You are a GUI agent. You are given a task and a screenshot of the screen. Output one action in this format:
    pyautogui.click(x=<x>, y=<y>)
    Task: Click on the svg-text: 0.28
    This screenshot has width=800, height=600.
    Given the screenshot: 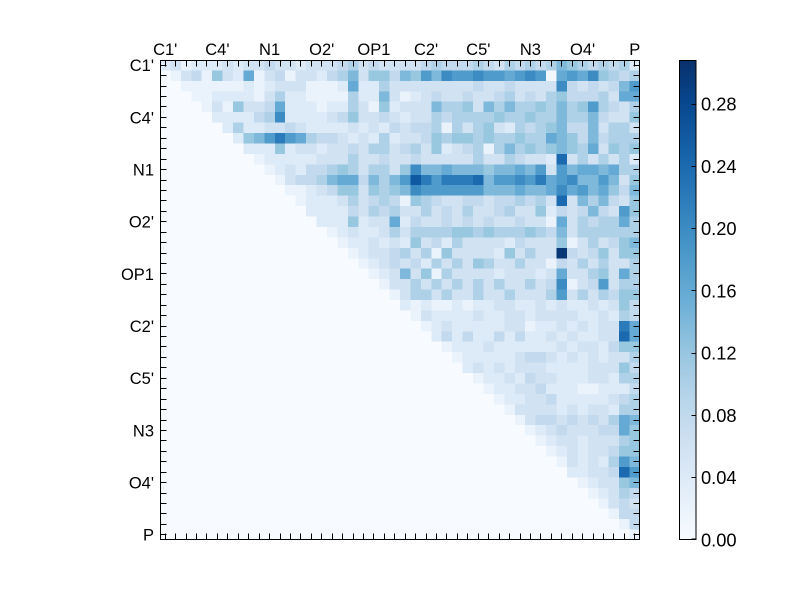 What is the action you would take?
    pyautogui.click(x=719, y=104)
    